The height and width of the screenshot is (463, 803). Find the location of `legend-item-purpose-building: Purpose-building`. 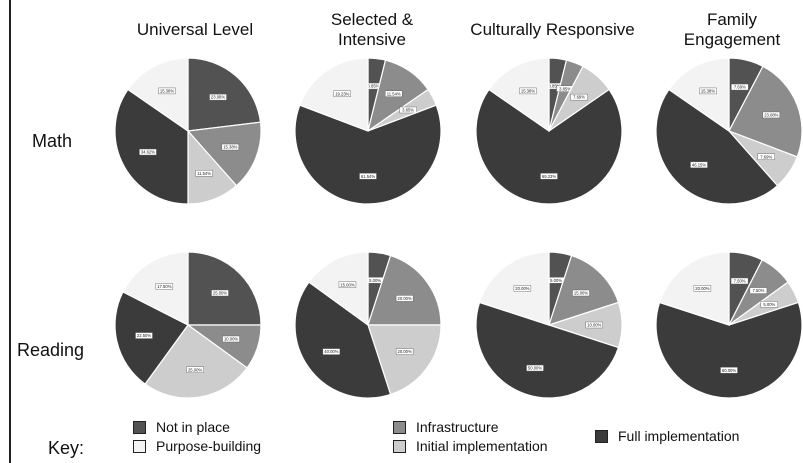

legend-item-purpose-building: Purpose-building is located at coordinates (197, 446).